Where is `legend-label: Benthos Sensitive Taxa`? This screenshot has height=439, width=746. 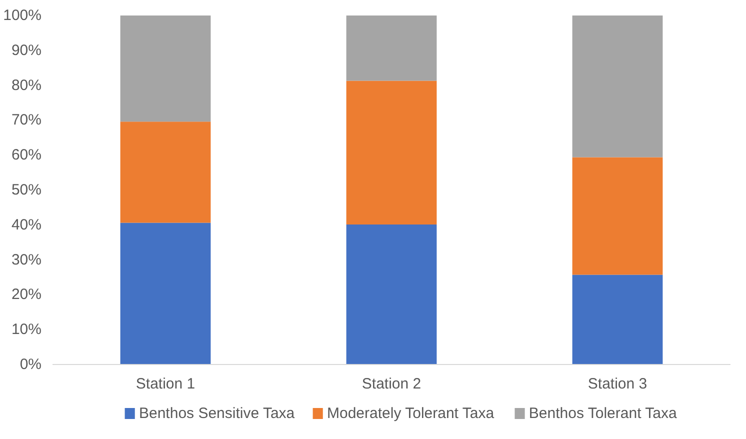 legend-label: Benthos Sensitive Taxa is located at coordinates (217, 413).